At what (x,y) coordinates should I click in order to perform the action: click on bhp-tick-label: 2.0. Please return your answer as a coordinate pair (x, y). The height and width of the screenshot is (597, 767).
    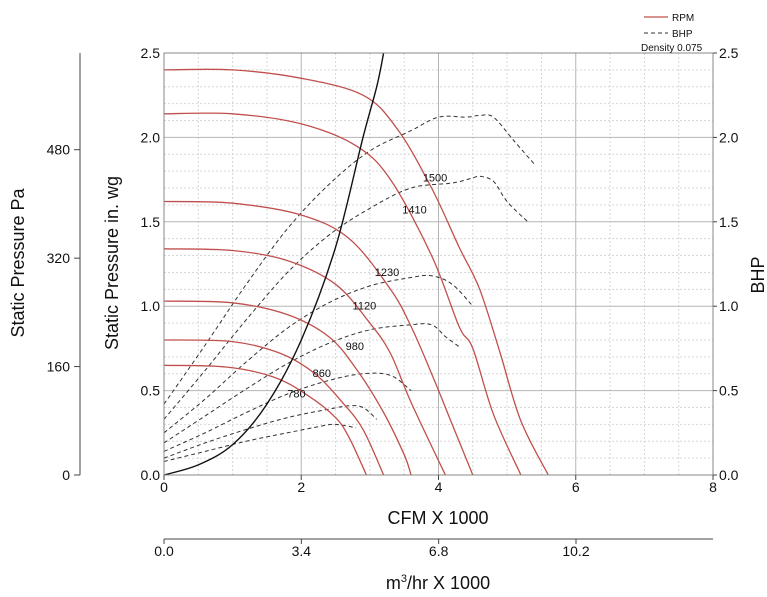
    Looking at the image, I should click on (729, 137).